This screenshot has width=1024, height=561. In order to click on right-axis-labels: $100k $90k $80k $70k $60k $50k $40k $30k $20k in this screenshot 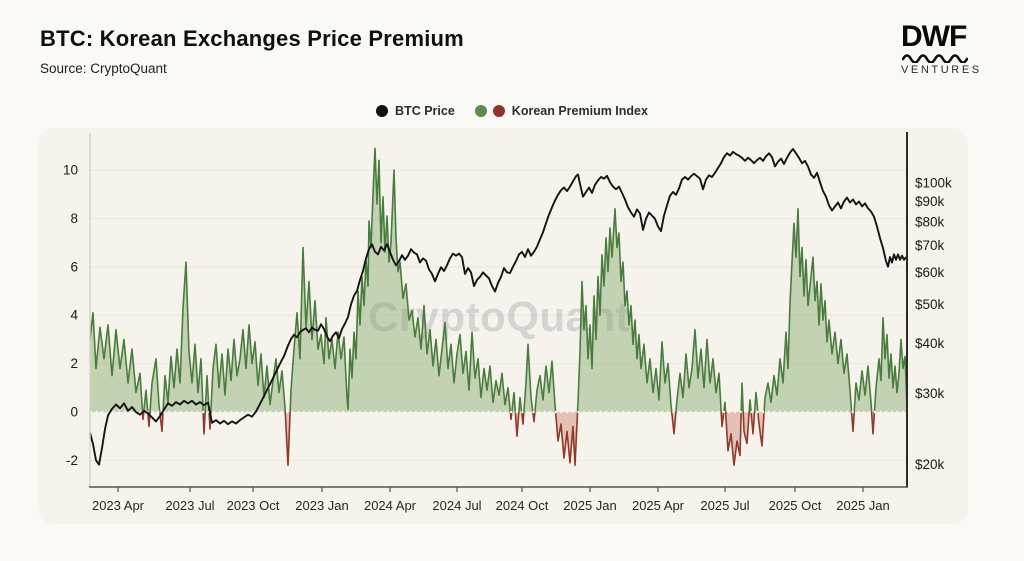, I will do `click(933, 324)`.